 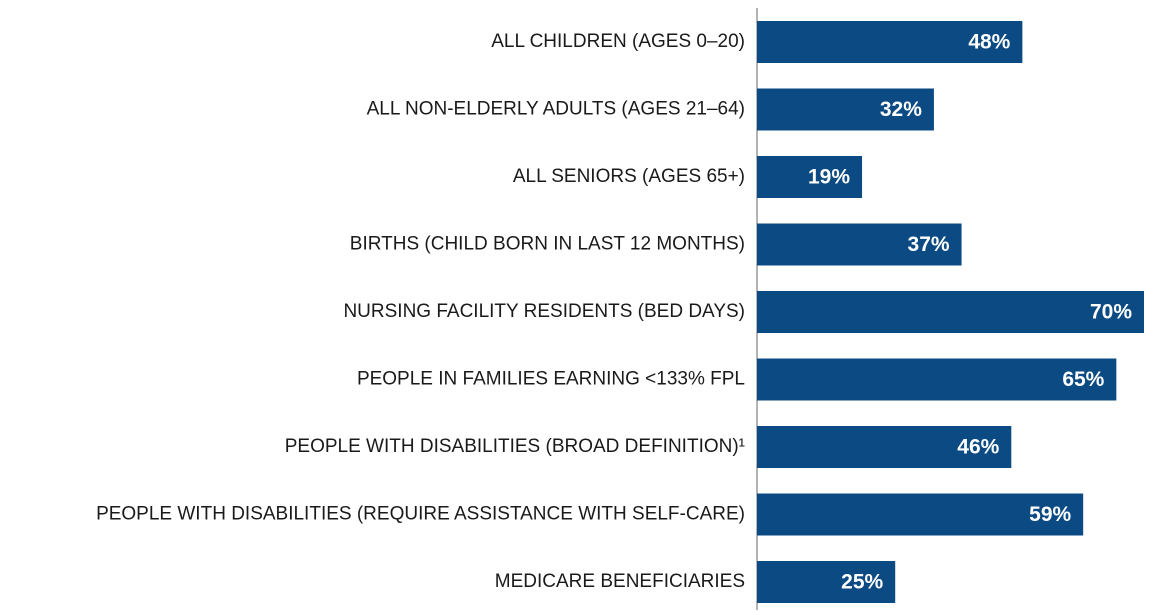 I want to click on value-label: 65%, so click(x=1083, y=379).